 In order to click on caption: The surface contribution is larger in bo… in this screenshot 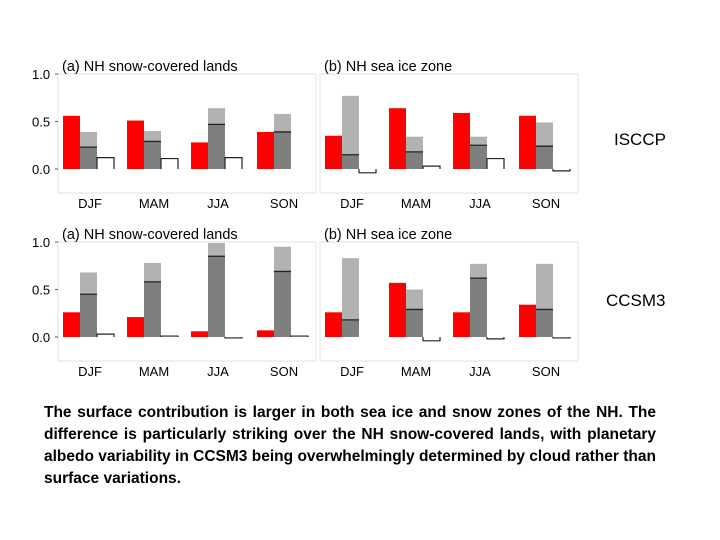, I will do `click(350, 445)`.